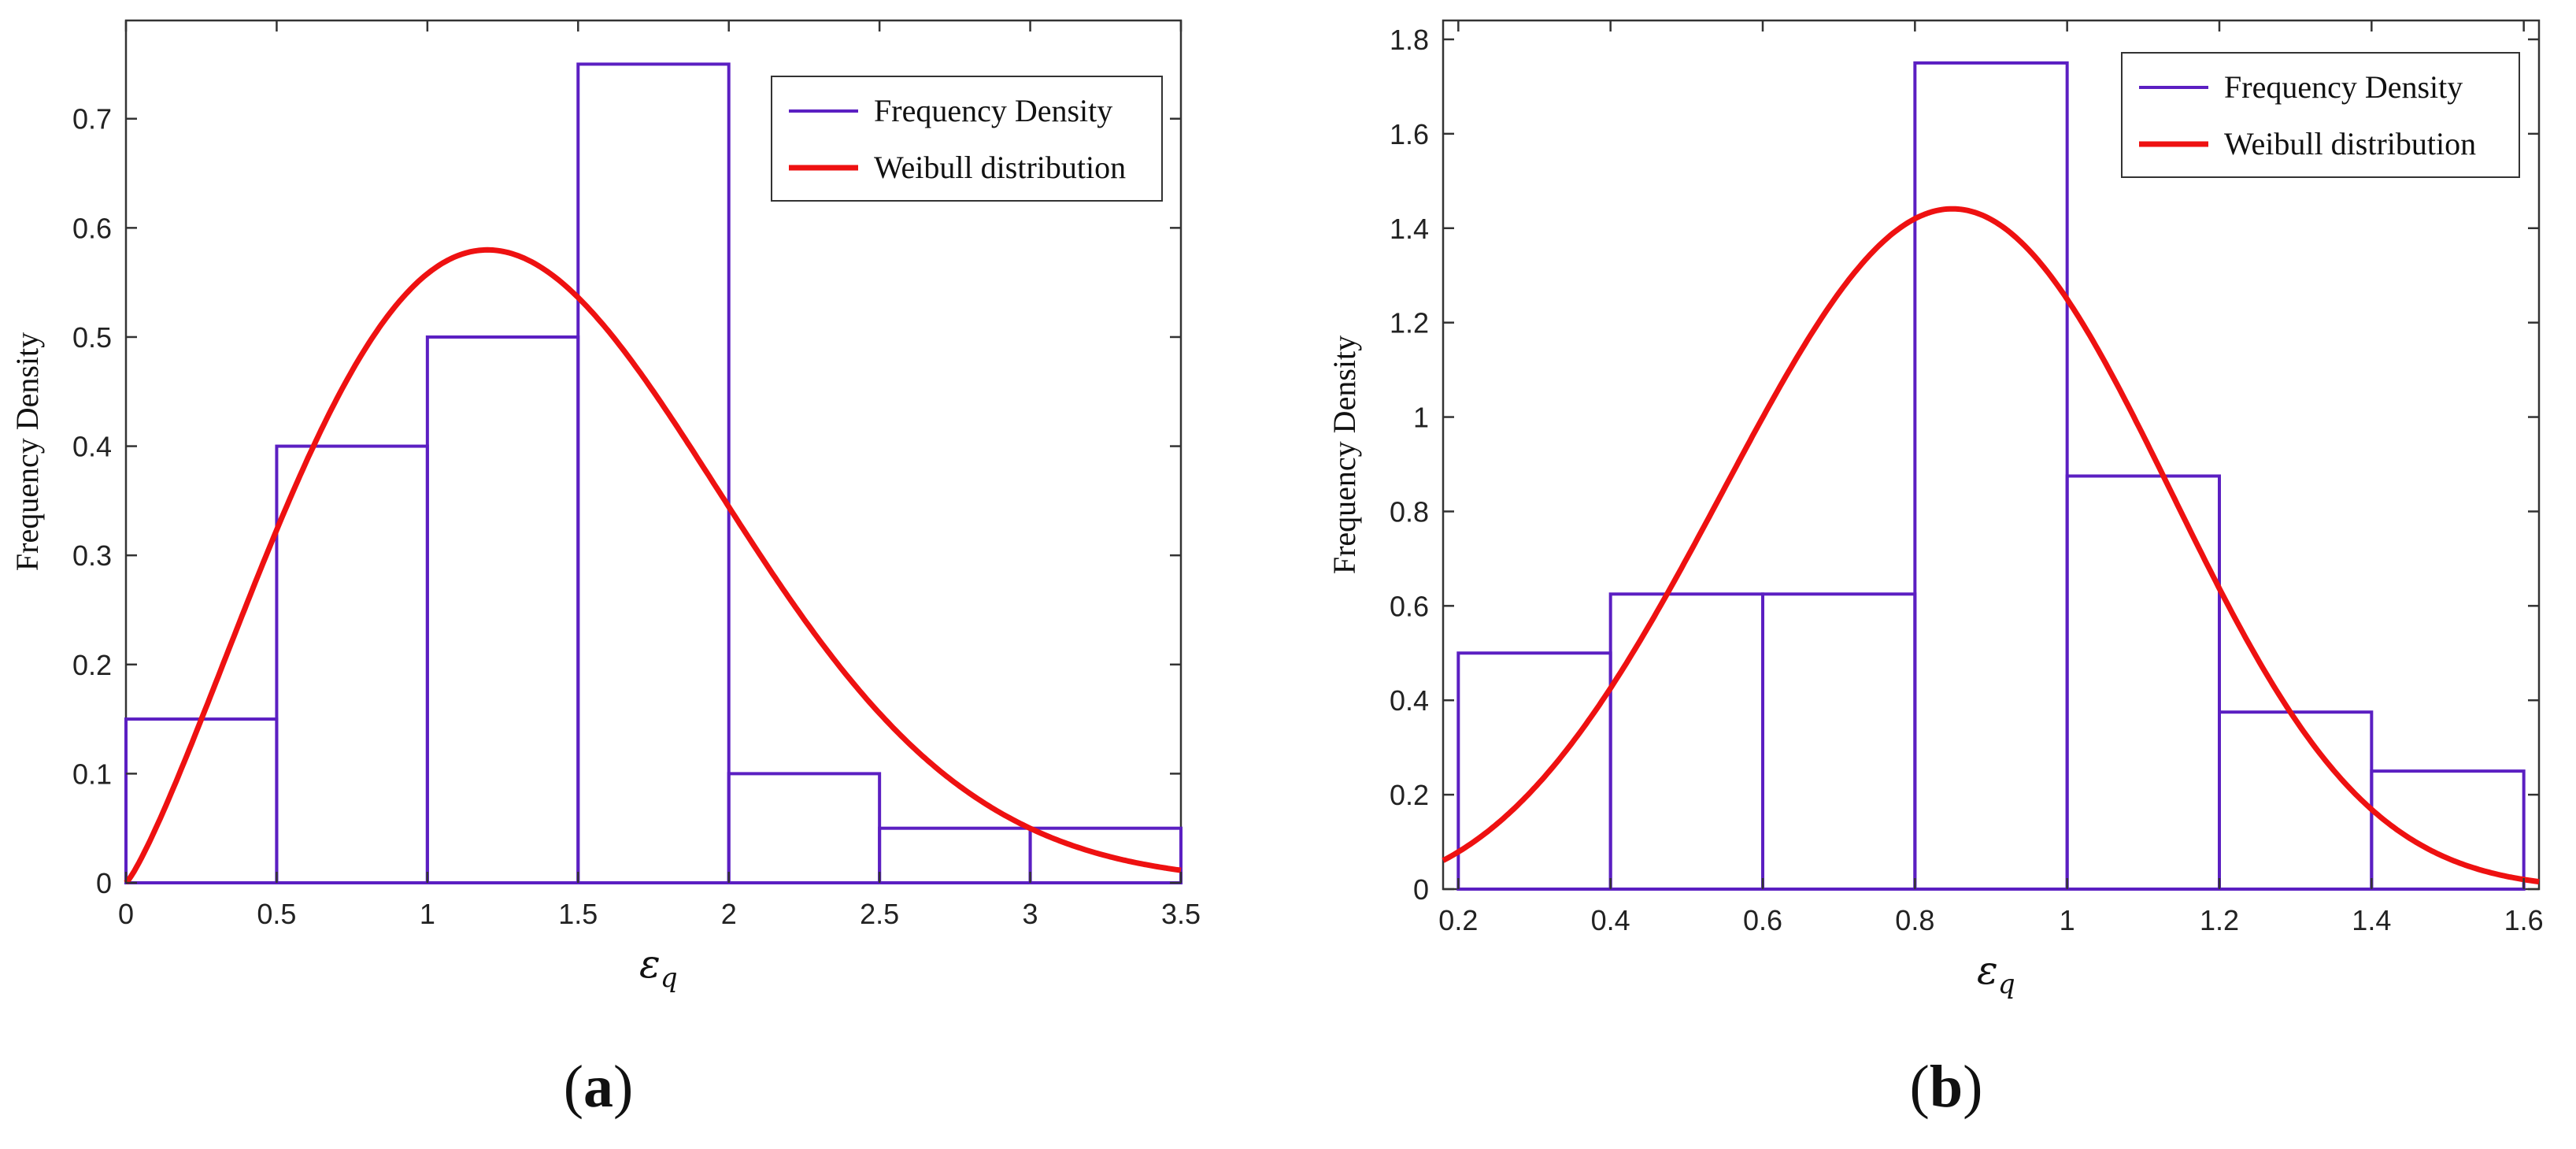  What do you see at coordinates (1914, 920) in the screenshot?
I see `x-tick-label: 0.8` at bounding box center [1914, 920].